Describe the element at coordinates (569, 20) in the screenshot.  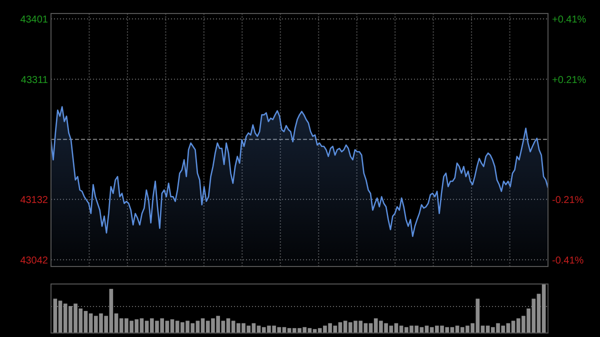
I see `y2-tick-label: +0.41%` at that location.